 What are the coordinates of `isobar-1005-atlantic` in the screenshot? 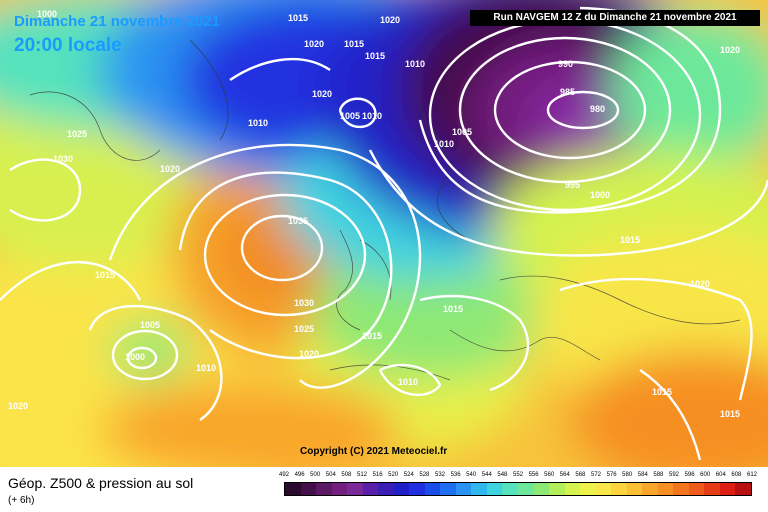 It's located at (145, 355).